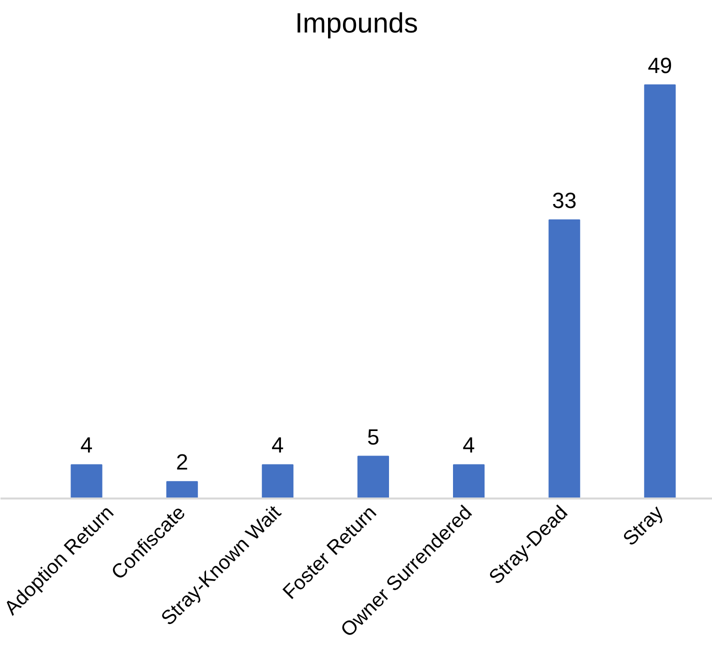 The image size is (712, 652). Describe the element at coordinates (373, 437) in the screenshot. I see `data-label: 5` at that location.